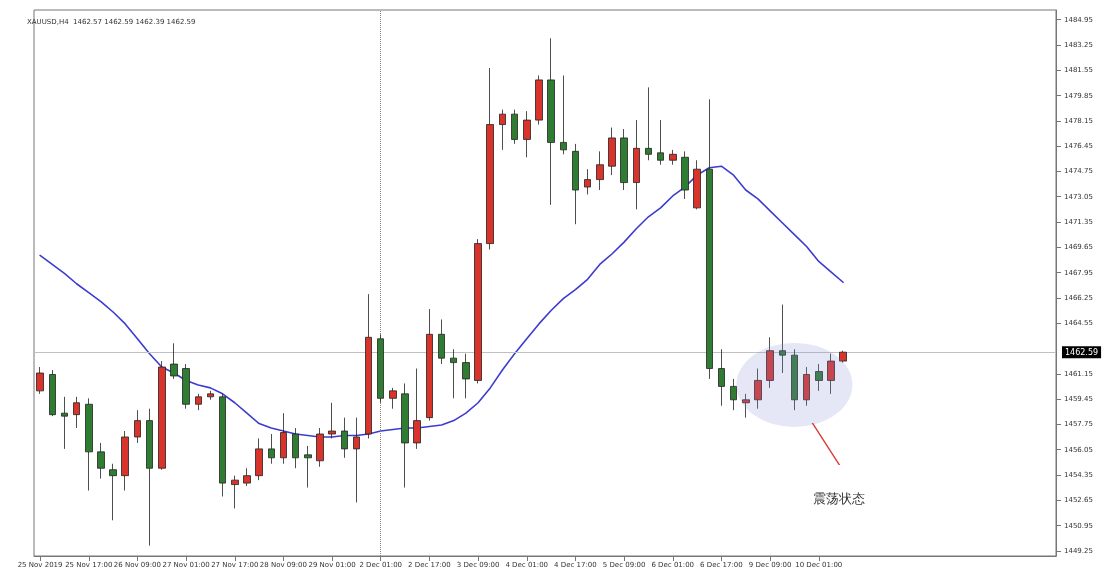 This screenshot has width=1120, height=578. Describe the element at coordinates (839, 498) in the screenshot. I see `annotation: 震荡状态` at that location.